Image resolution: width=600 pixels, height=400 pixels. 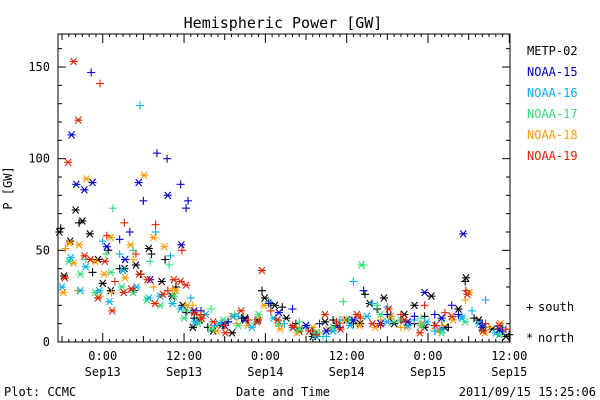 I want to click on legend-entry: NOAA-19, so click(x=552, y=156).